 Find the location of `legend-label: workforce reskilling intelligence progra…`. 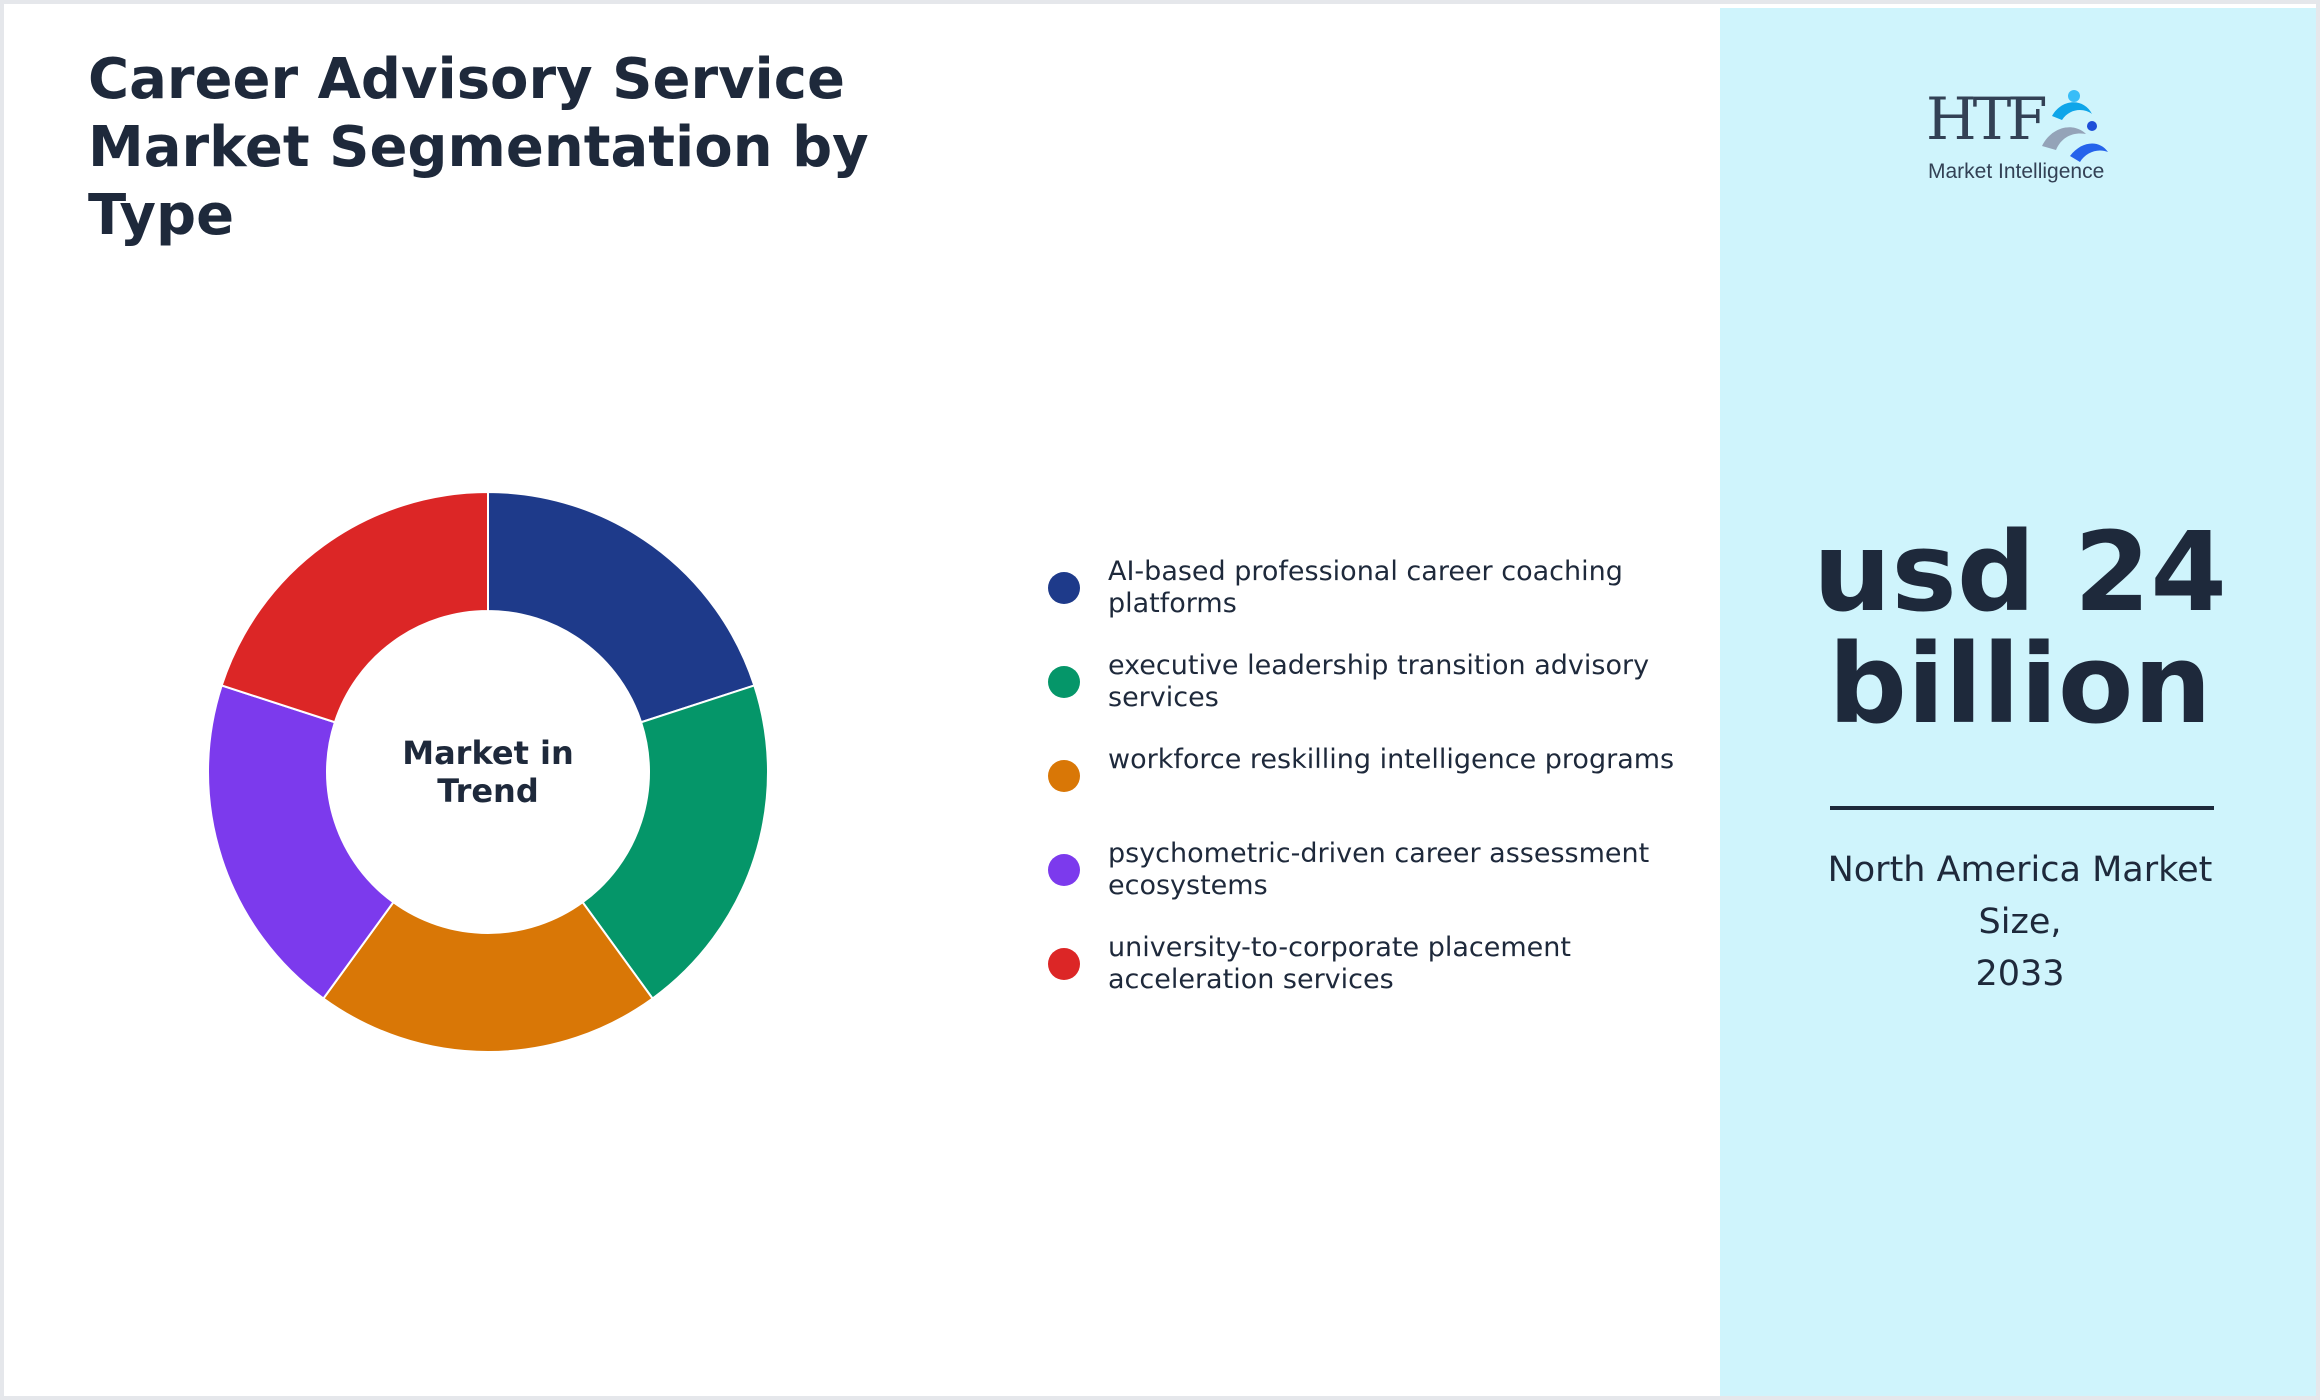

legend-label: workforce reskilling intelligence progra… is located at coordinates (1391, 759).